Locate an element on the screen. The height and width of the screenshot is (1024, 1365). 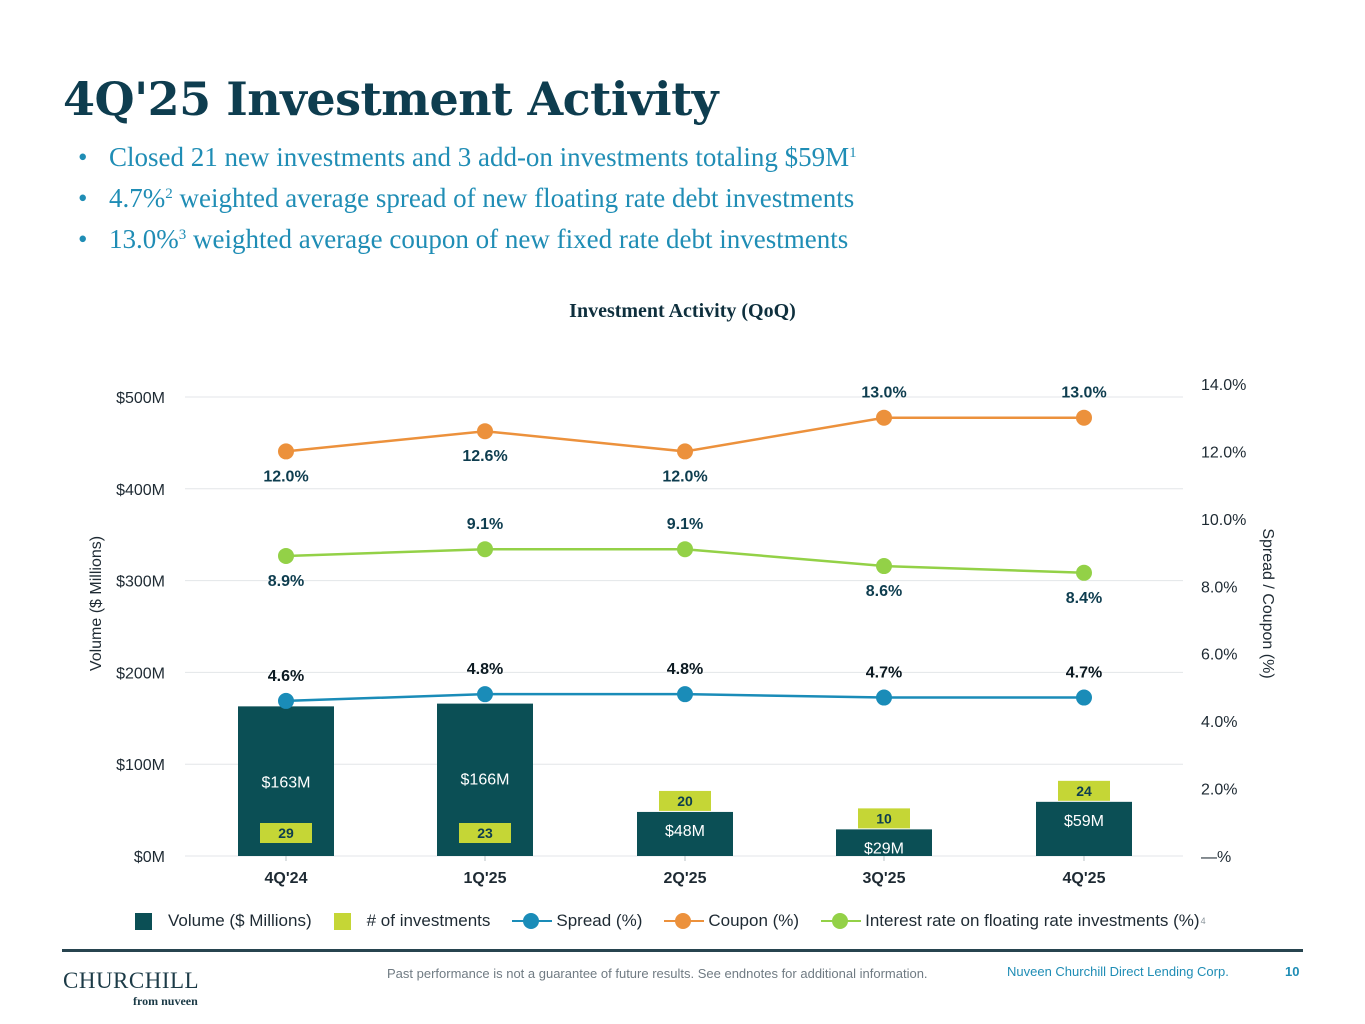
data-label: 12.6% is located at coordinates (484, 456).